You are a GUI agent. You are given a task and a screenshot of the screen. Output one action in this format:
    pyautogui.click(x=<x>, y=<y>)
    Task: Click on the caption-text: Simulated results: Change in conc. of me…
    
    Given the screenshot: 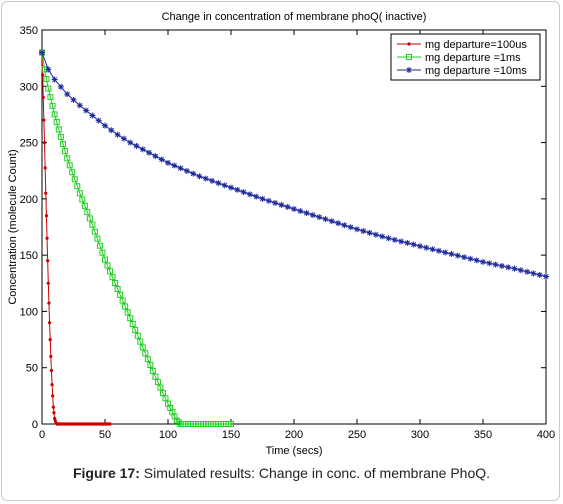 What is the action you would take?
    pyautogui.click(x=317, y=473)
    